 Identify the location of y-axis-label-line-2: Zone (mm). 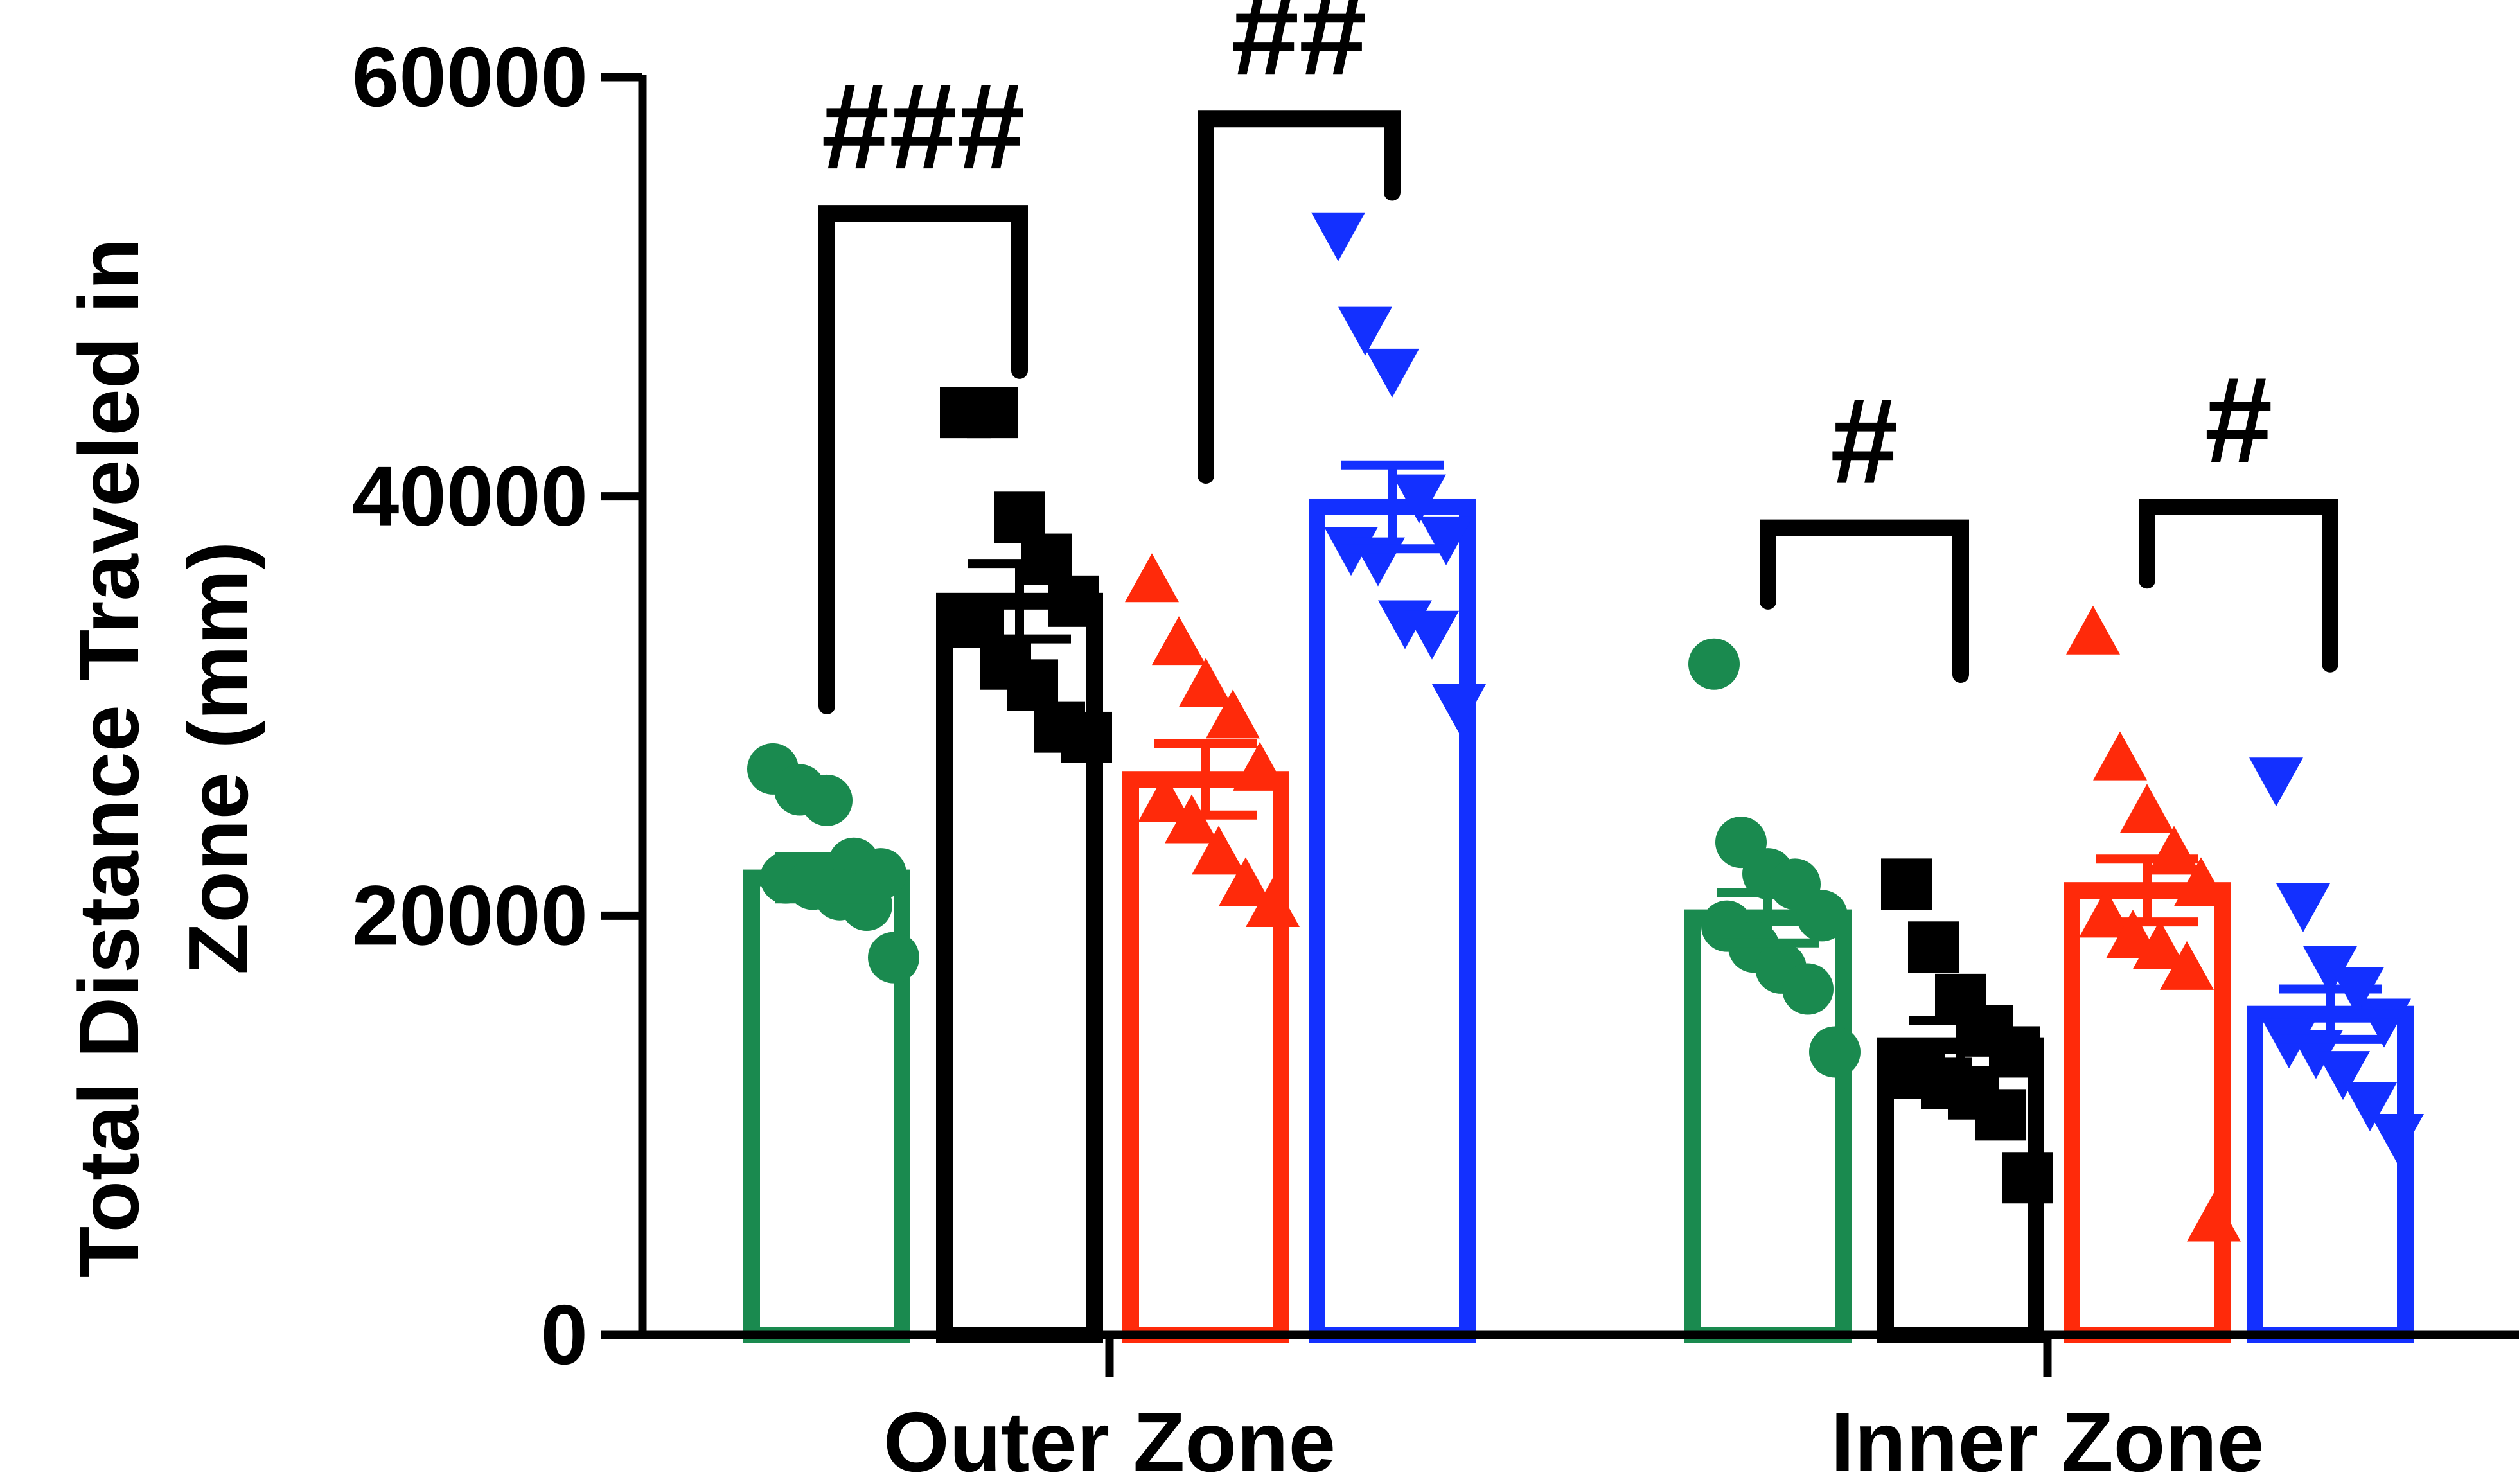
(218, 758).